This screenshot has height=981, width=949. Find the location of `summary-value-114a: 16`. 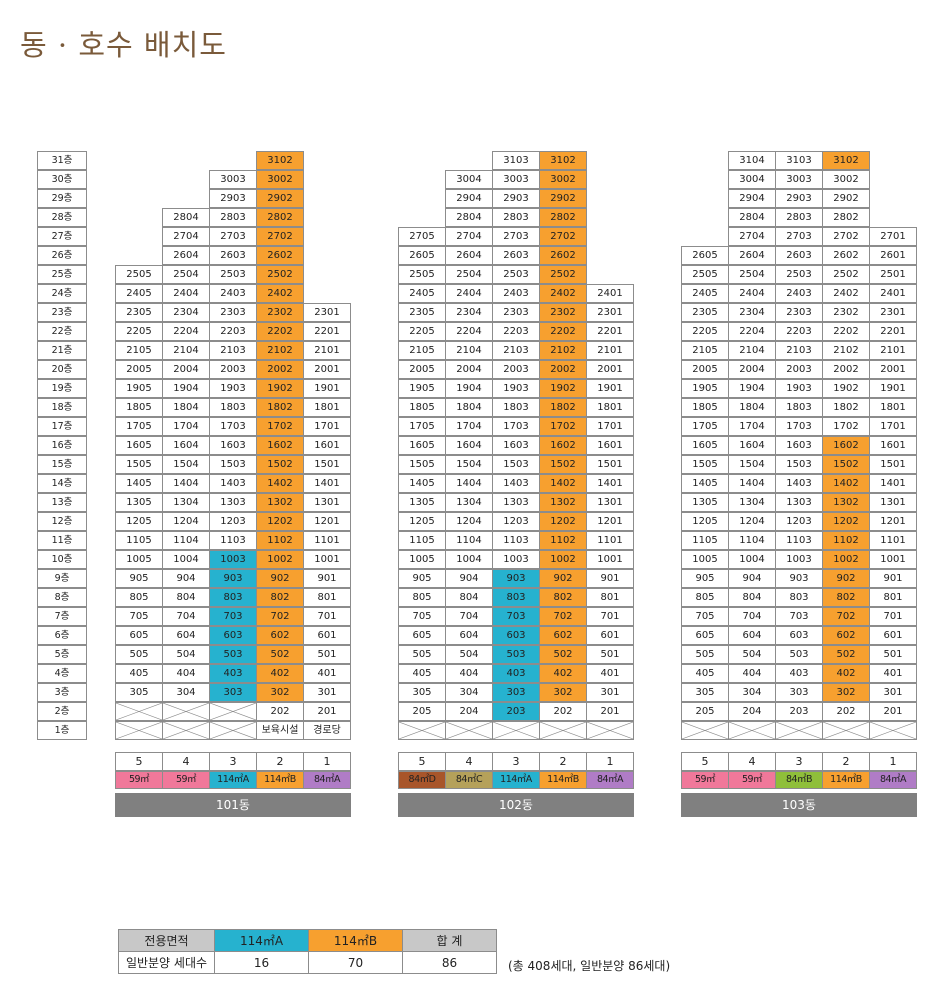

summary-value-114a: 16 is located at coordinates (261, 962).